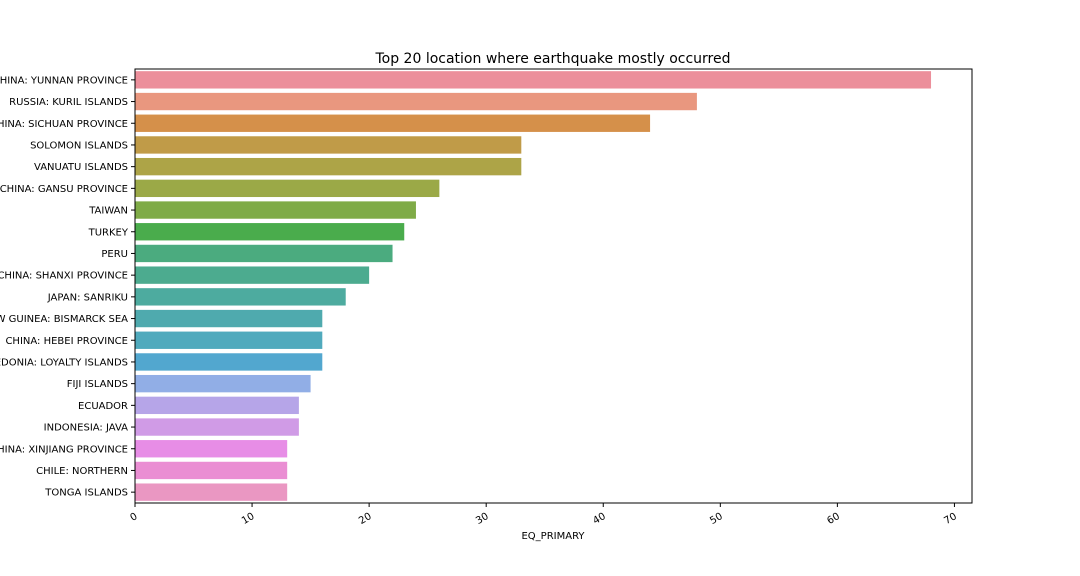  I want to click on bar-china-sichuan-province, so click(393, 123).